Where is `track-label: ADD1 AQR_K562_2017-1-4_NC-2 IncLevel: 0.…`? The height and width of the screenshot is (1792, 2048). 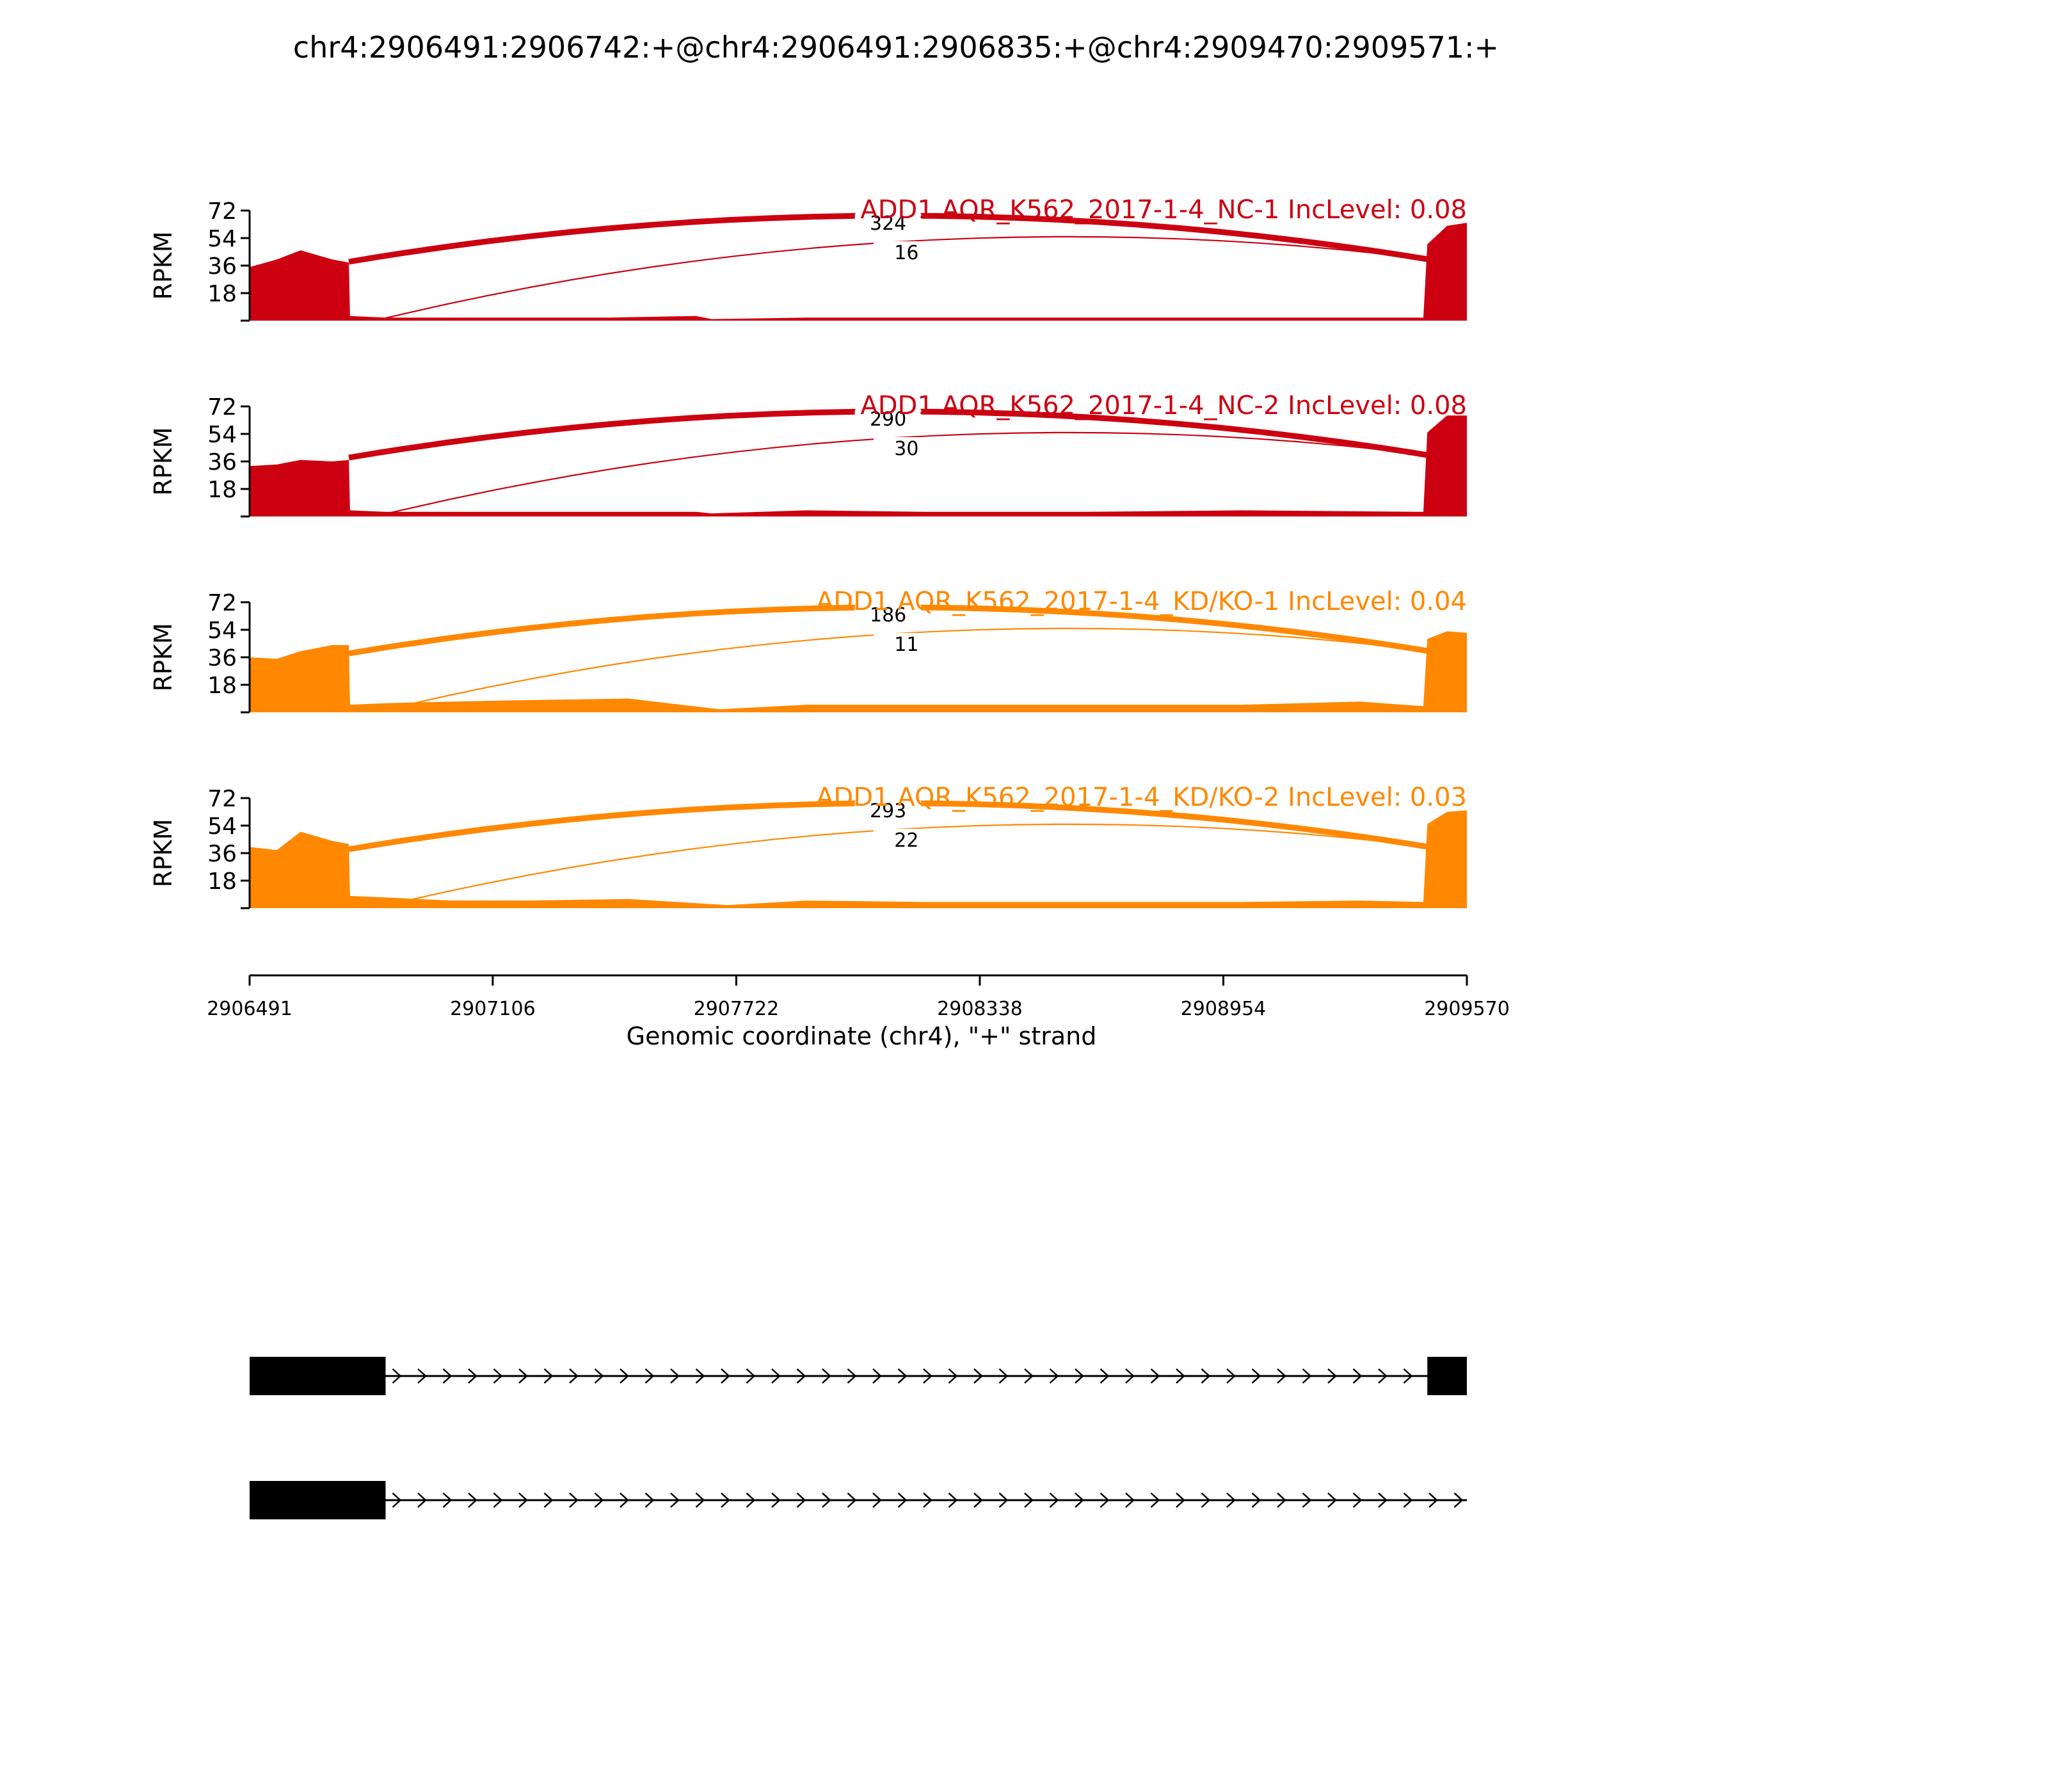
track-label: ADD1 AQR_K562_2017-1-4_NC-2 IncLevel: 0.… is located at coordinates (1163, 405).